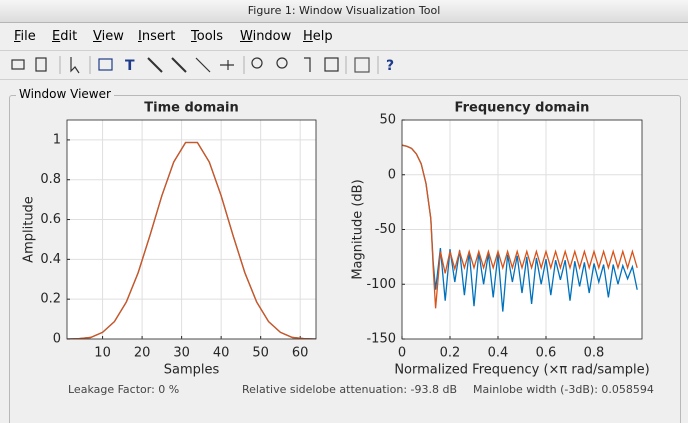  What do you see at coordinates (344, 65) in the screenshot?
I see `toolbar: T ?` at bounding box center [344, 65].